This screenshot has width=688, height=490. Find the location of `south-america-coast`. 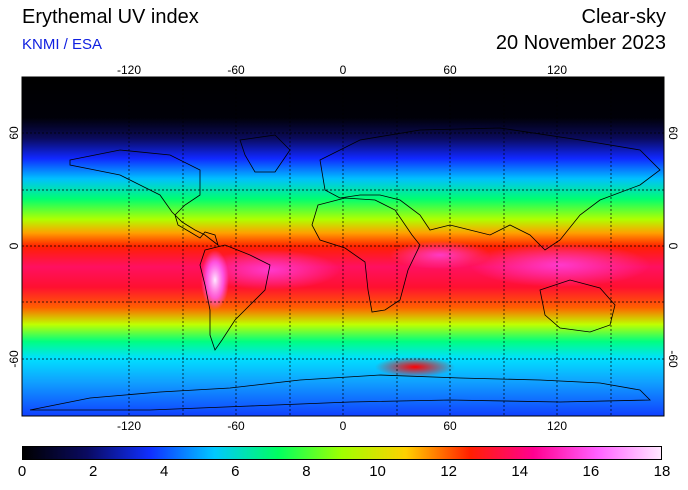

south-america-coast is located at coordinates (235, 297).